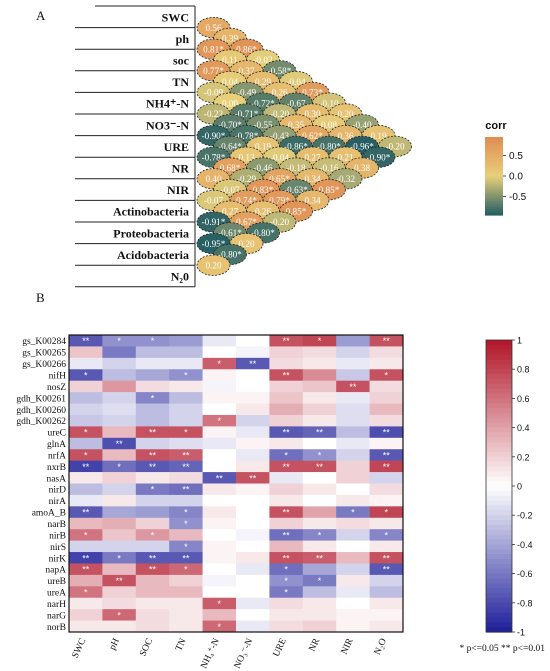  What do you see at coordinates (502, 649) in the screenshot?
I see `significance-footnote: * p<=0.05 ** p<=0.01` at bounding box center [502, 649].